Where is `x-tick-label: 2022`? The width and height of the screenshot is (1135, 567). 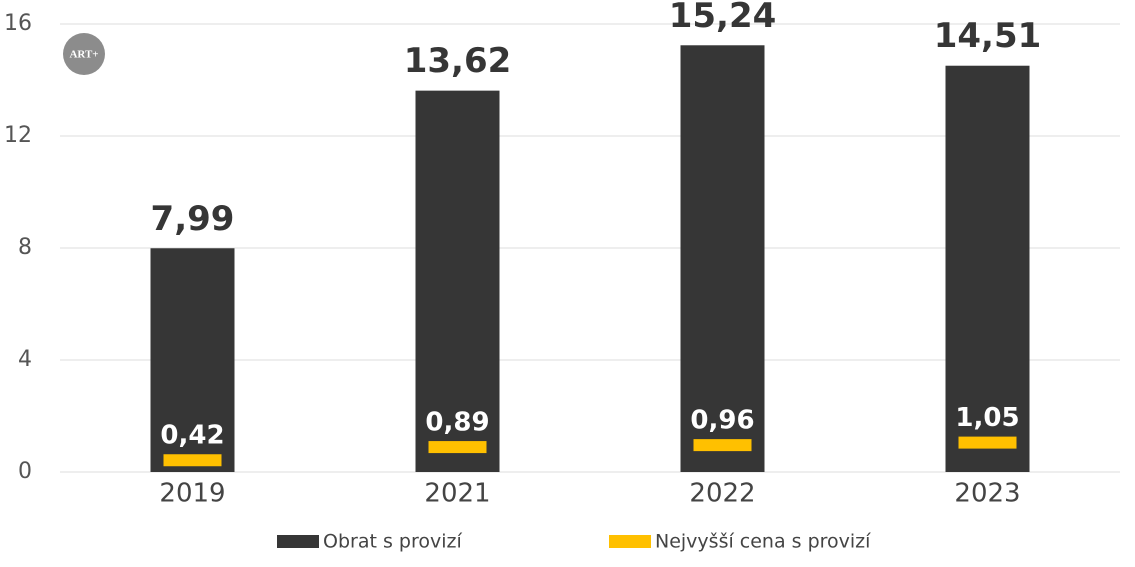
x-tick-label: 2022 is located at coordinates (722, 494).